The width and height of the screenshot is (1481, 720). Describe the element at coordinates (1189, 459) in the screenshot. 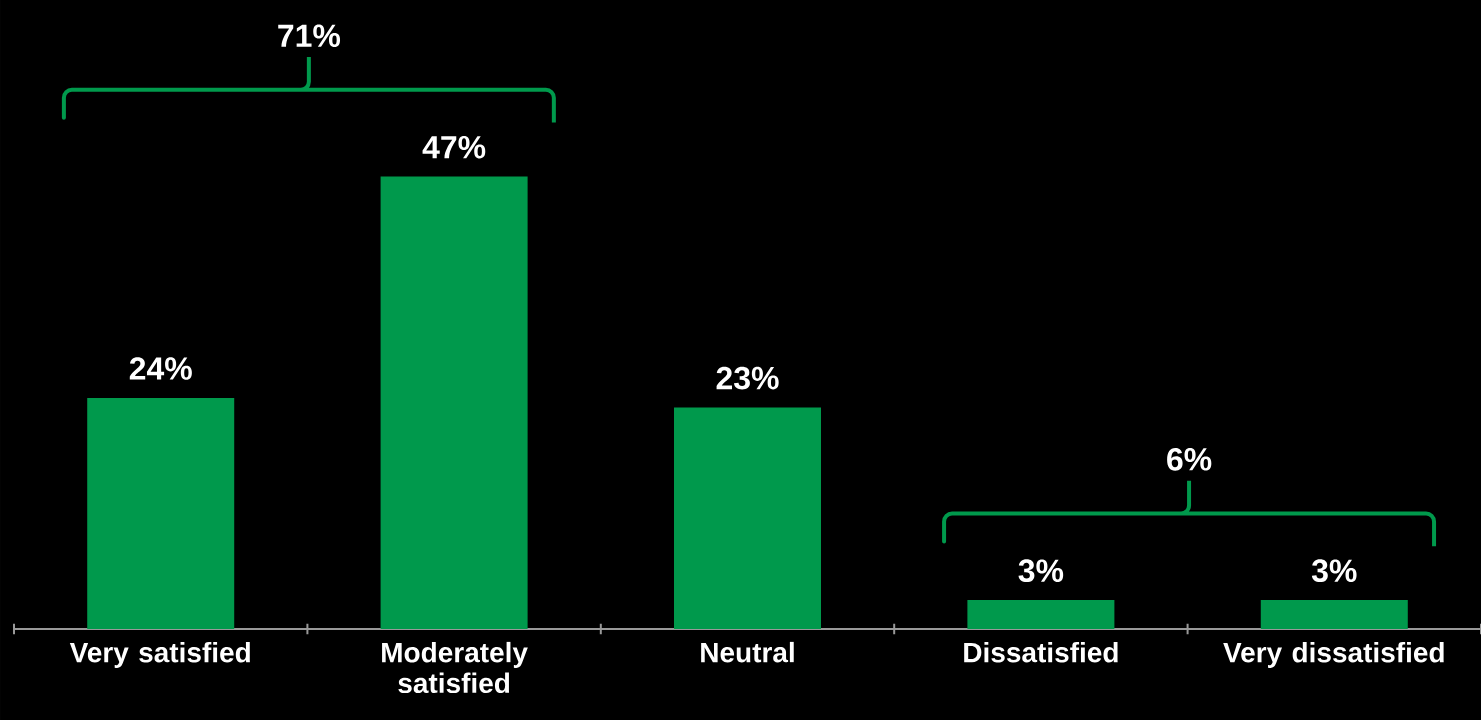

I see `annotation: 6%` at that location.